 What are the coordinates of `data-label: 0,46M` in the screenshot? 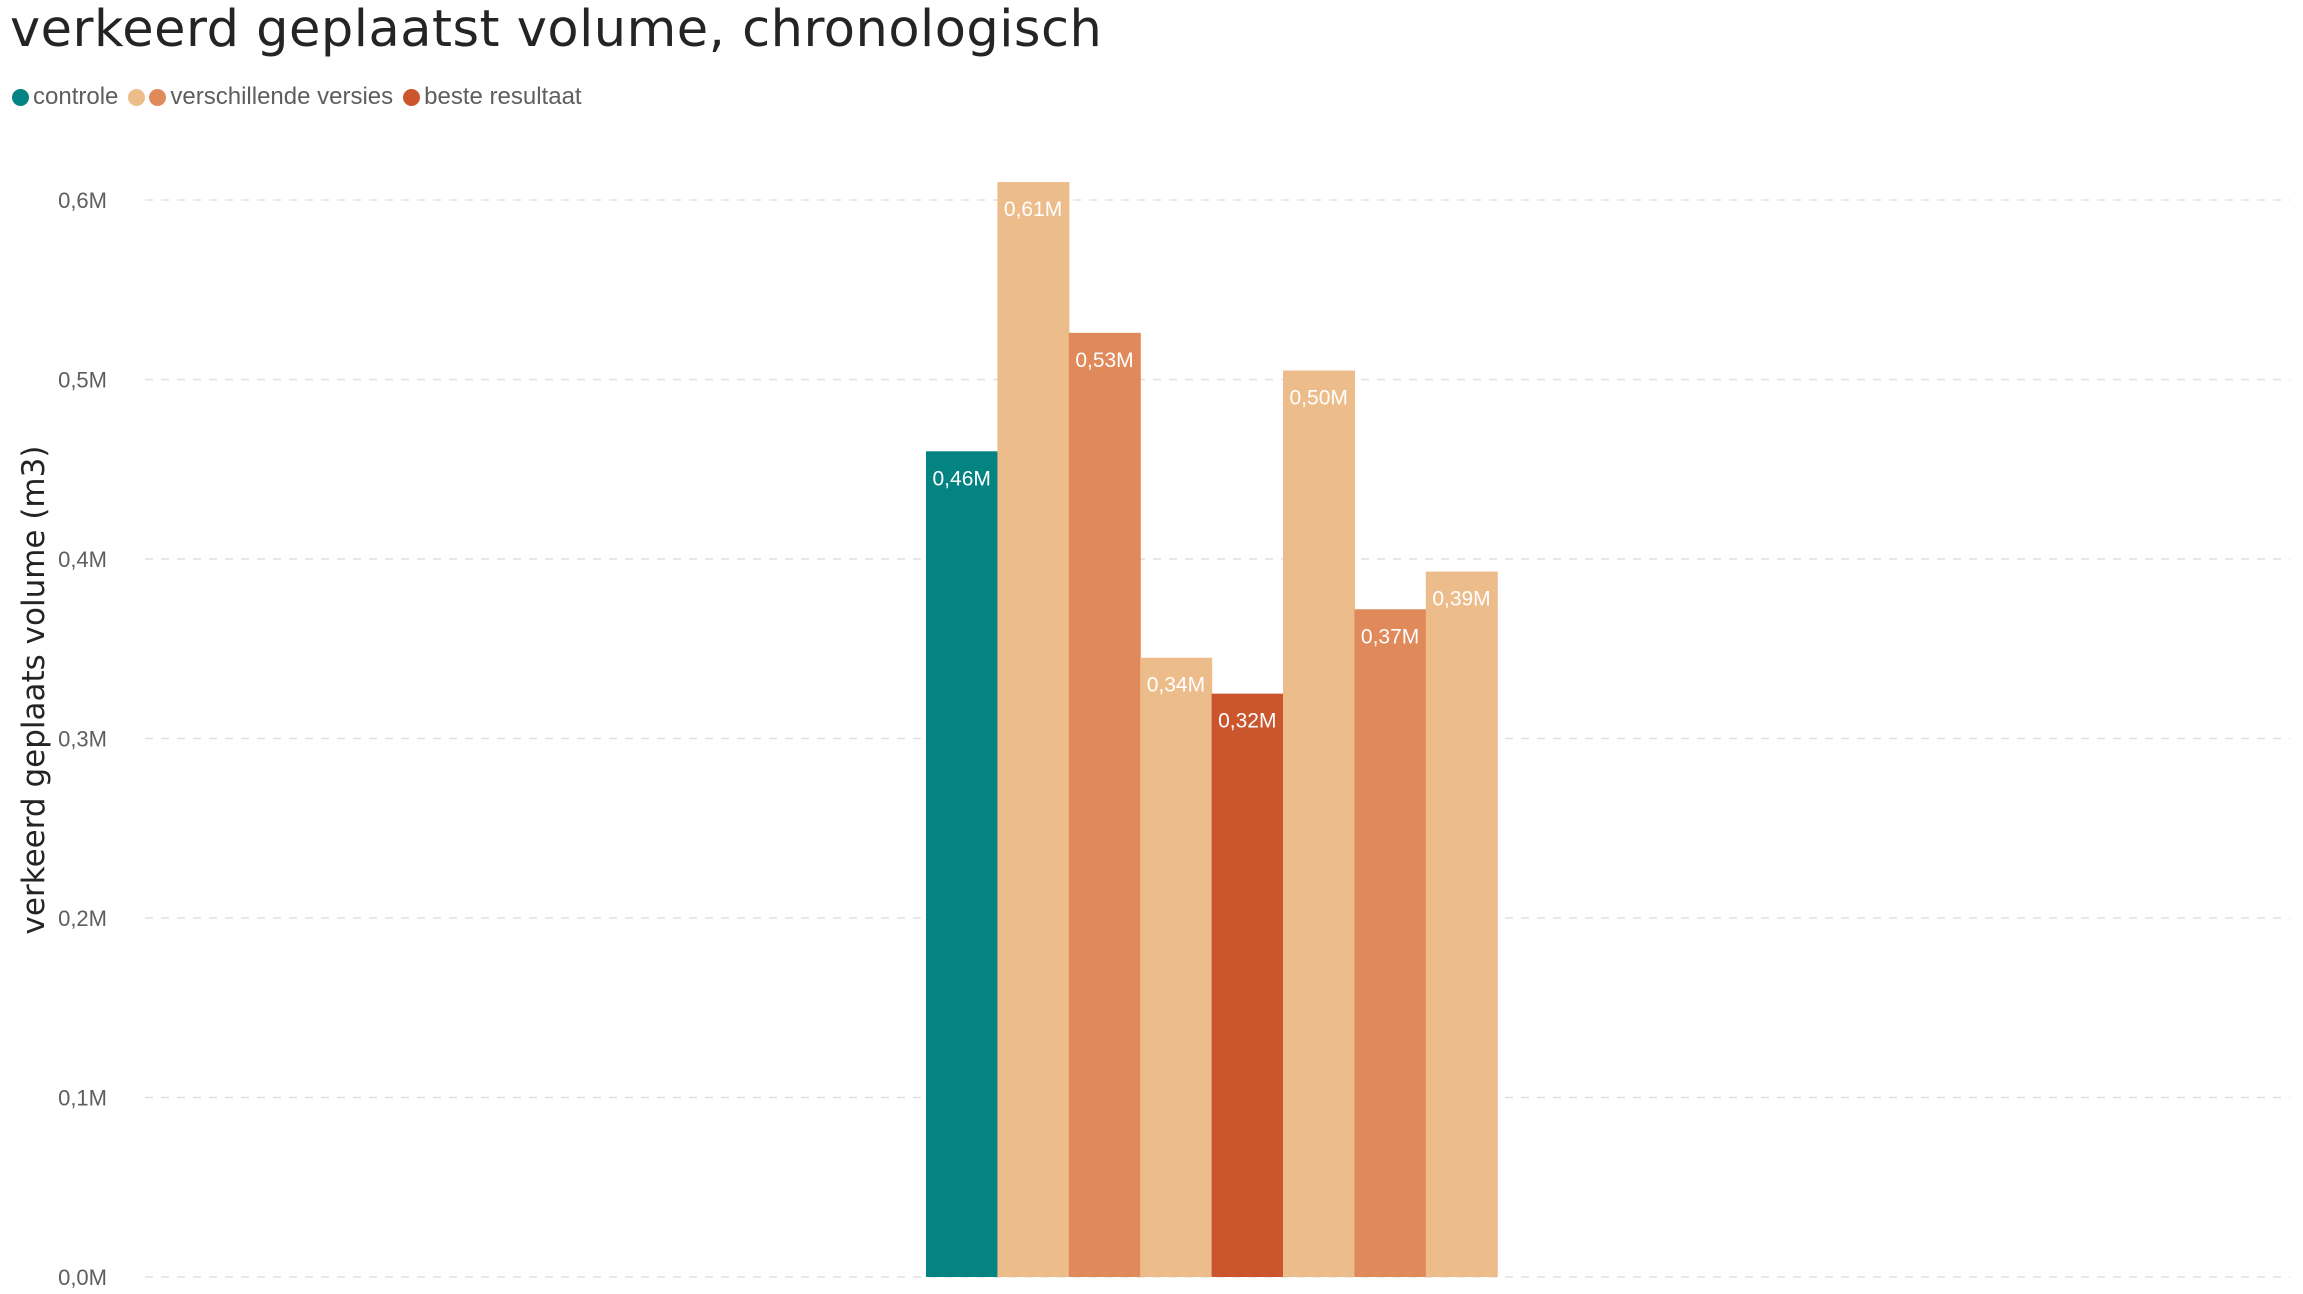 It's located at (962, 478).